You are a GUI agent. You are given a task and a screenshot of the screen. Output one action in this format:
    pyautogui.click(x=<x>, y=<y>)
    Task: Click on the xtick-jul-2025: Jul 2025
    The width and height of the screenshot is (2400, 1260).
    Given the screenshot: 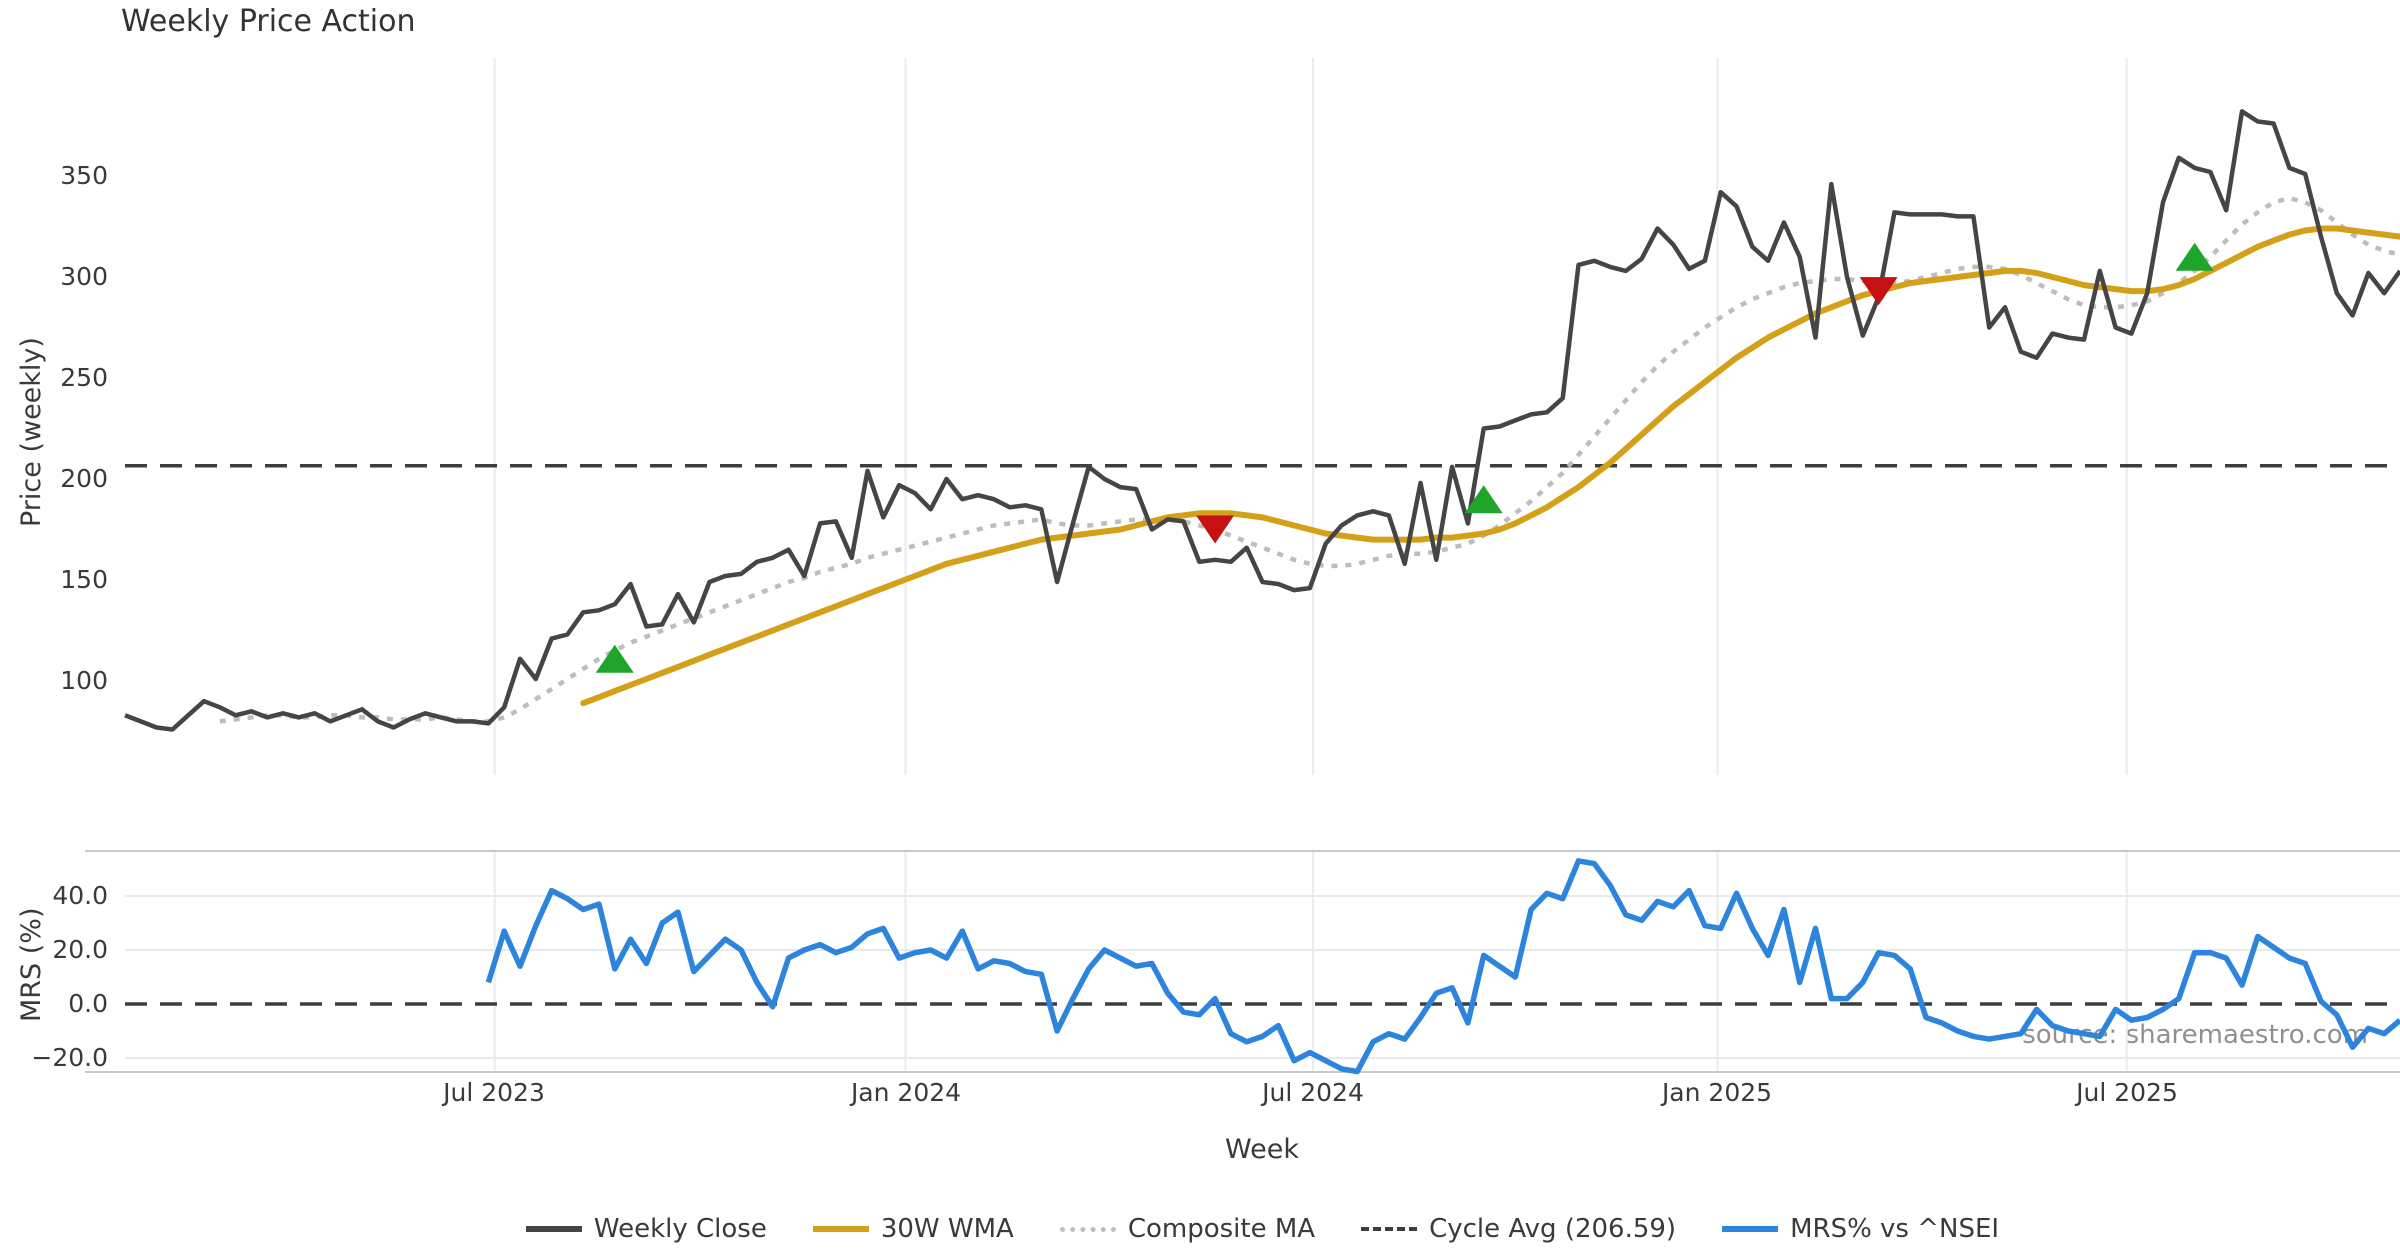 What is the action you would take?
    pyautogui.click(x=2127, y=1092)
    